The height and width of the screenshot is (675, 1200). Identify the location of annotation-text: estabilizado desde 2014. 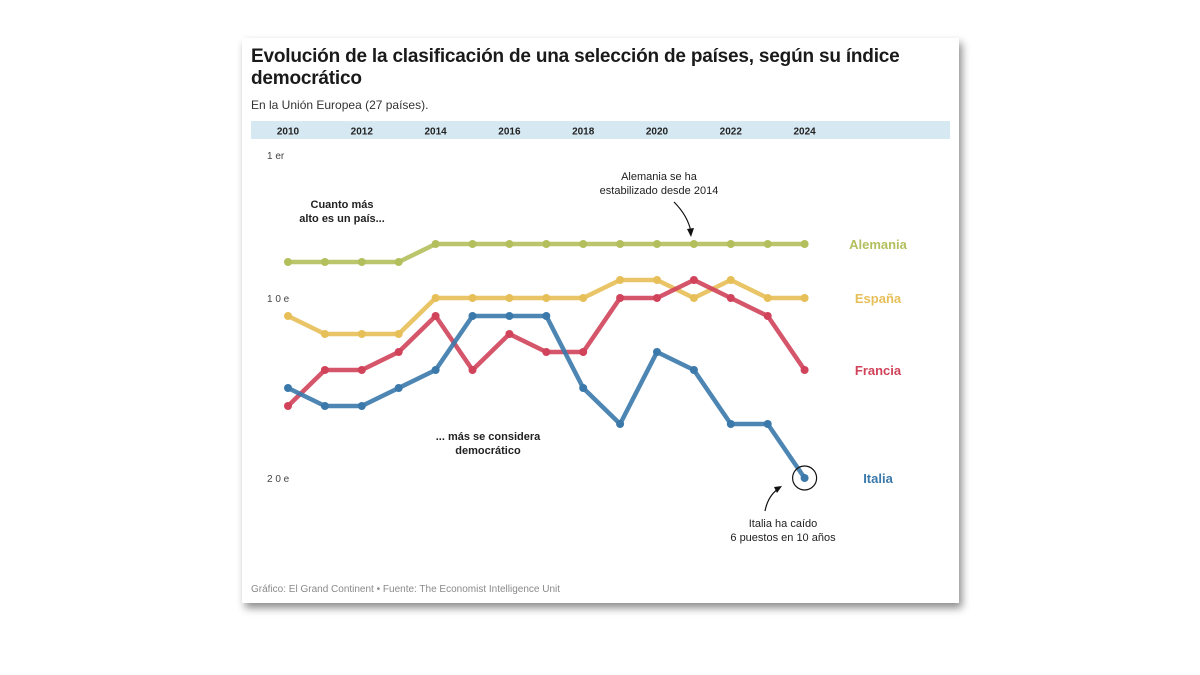
(659, 191).